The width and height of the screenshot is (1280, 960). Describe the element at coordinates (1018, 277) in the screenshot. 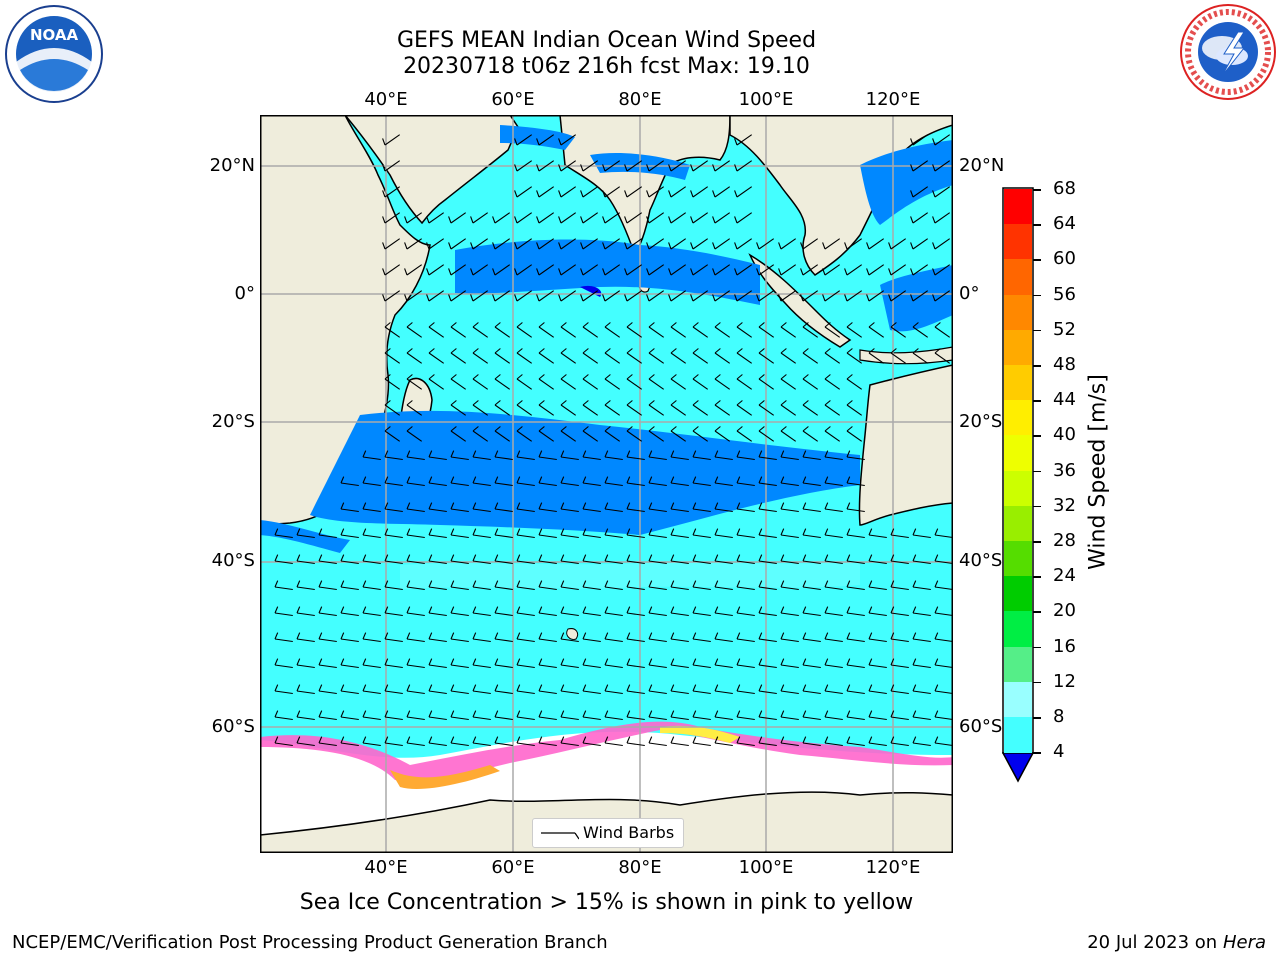

I see `colorbar-segment` at that location.